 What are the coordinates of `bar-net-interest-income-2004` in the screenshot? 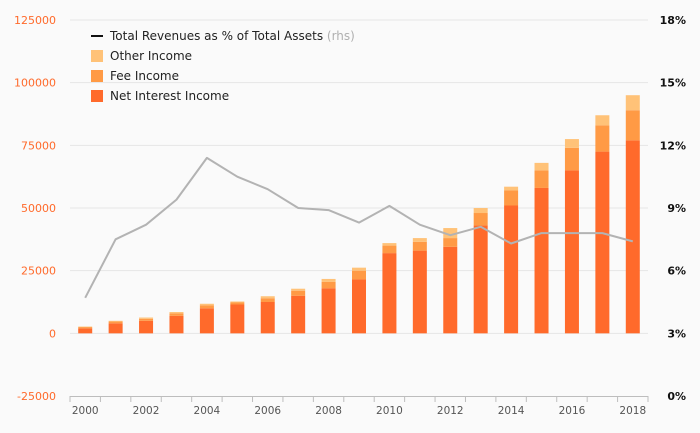 It's located at (206, 321).